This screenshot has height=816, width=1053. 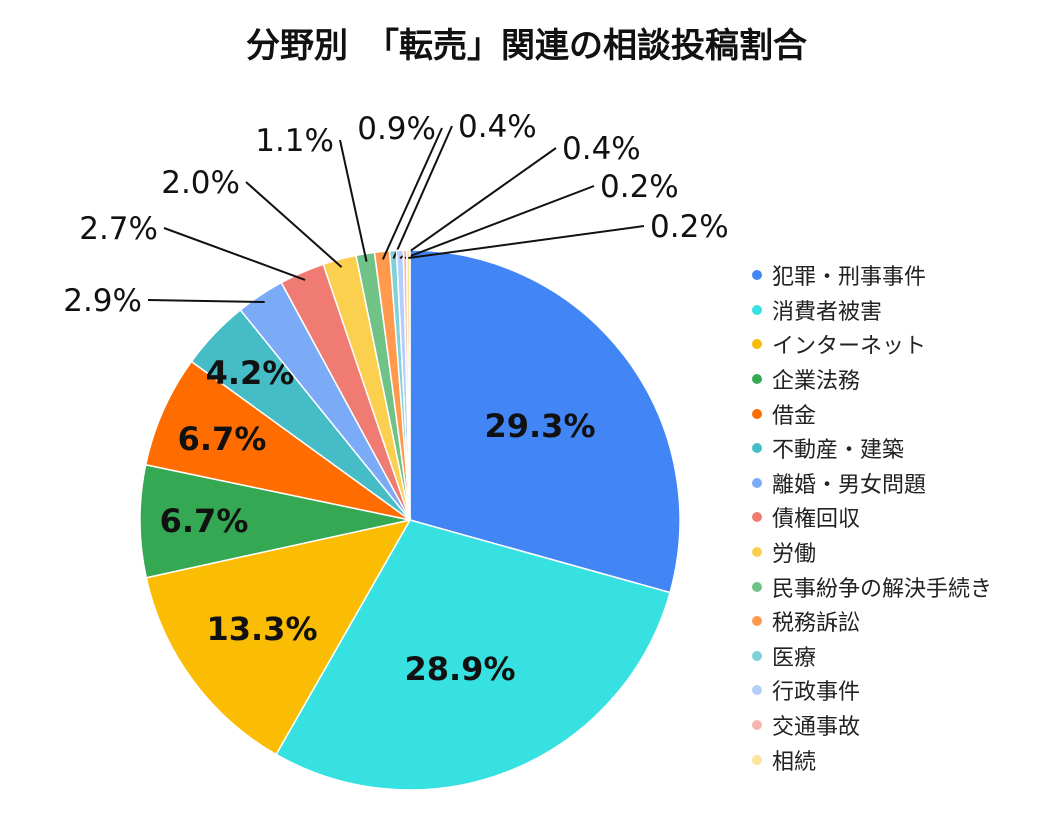 What do you see at coordinates (459, 669) in the screenshot?
I see `data-label: 28.9%` at bounding box center [459, 669].